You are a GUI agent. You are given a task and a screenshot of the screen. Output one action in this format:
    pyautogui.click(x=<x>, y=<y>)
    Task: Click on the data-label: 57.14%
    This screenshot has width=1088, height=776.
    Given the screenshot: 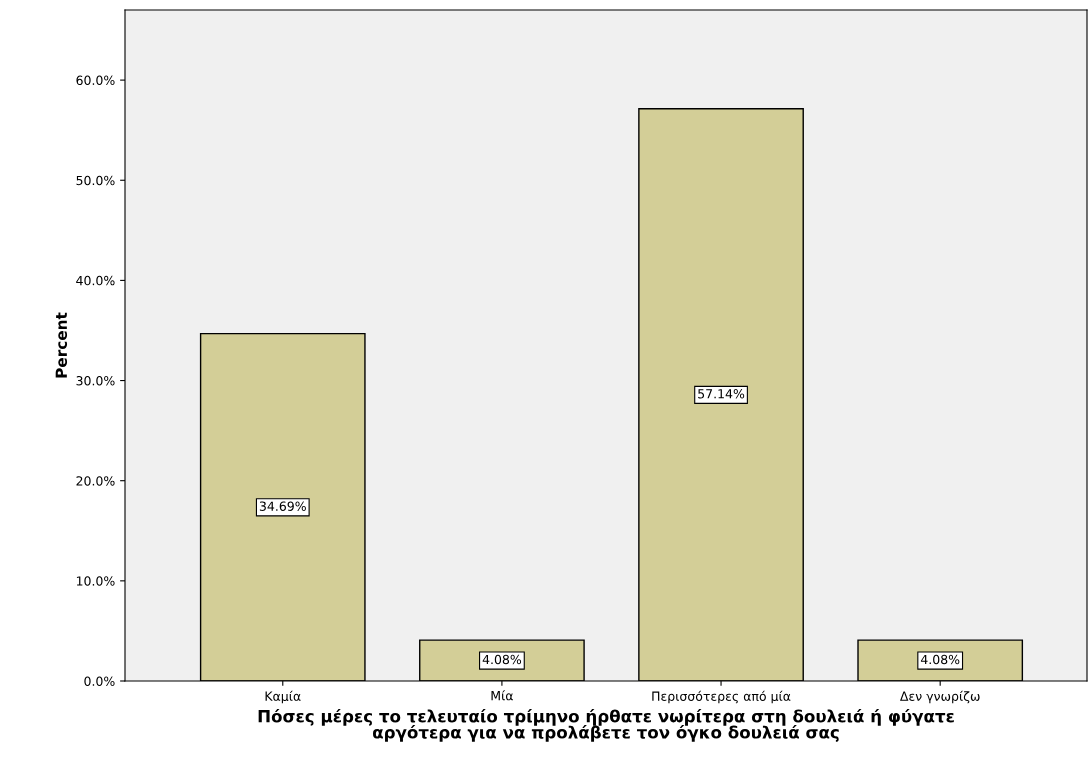 What is the action you would take?
    pyautogui.click(x=721, y=394)
    